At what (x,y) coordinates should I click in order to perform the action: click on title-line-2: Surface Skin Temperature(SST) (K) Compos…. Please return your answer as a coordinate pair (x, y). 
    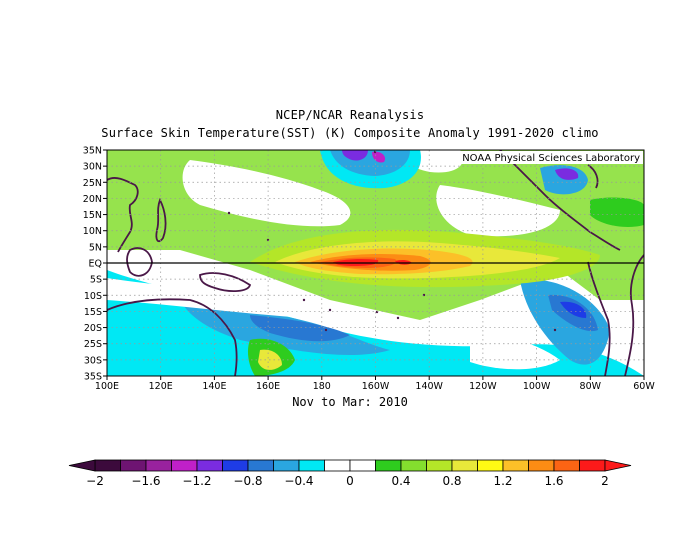
    Looking at the image, I should click on (350, 133).